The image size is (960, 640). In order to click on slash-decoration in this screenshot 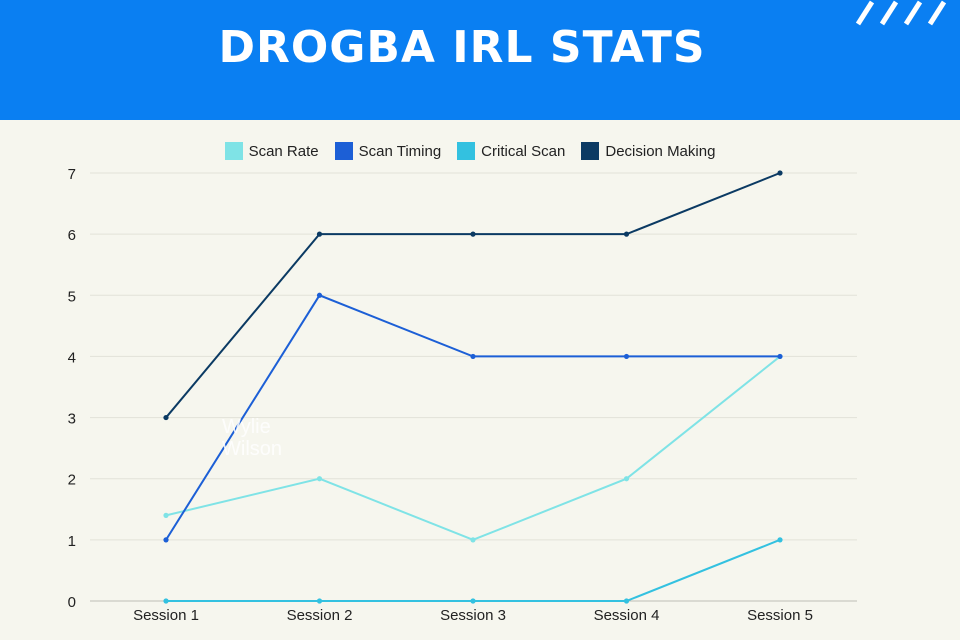, I will do `click(901, 13)`.